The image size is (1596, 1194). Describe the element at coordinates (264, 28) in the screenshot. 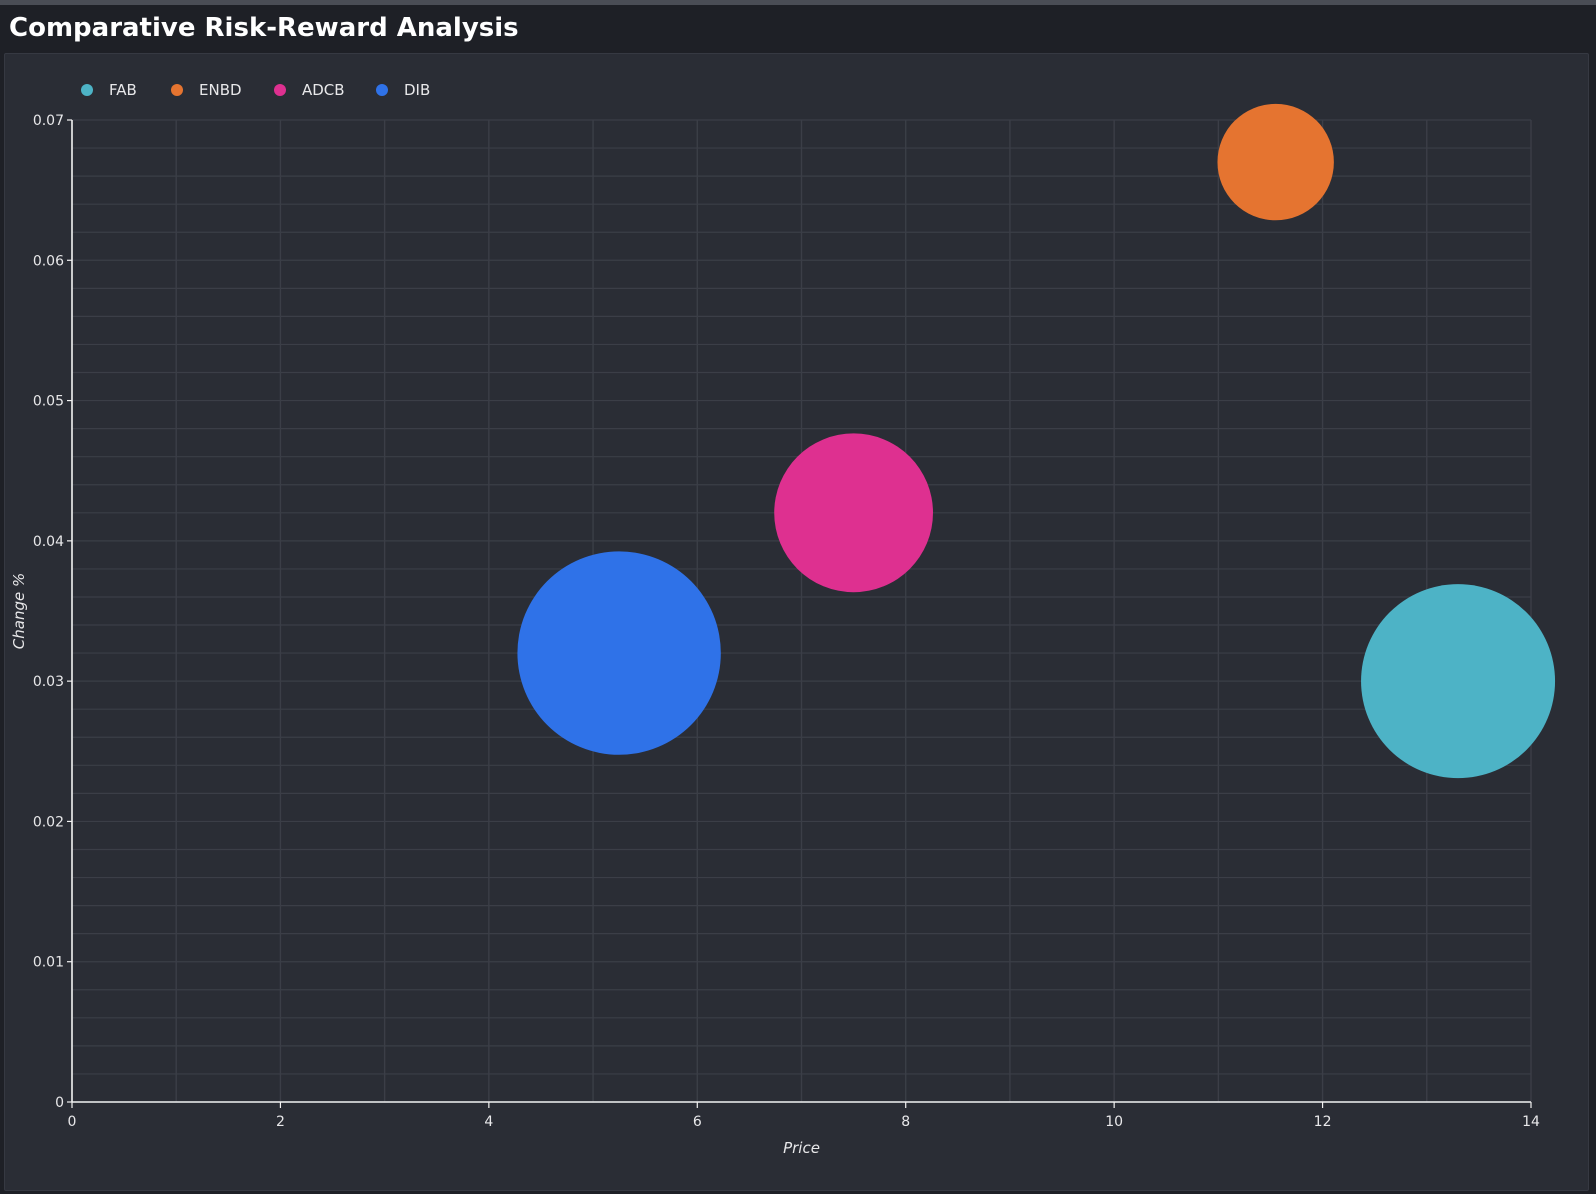

I see `page-title: Comparative Risk-Reward Analysis` at that location.